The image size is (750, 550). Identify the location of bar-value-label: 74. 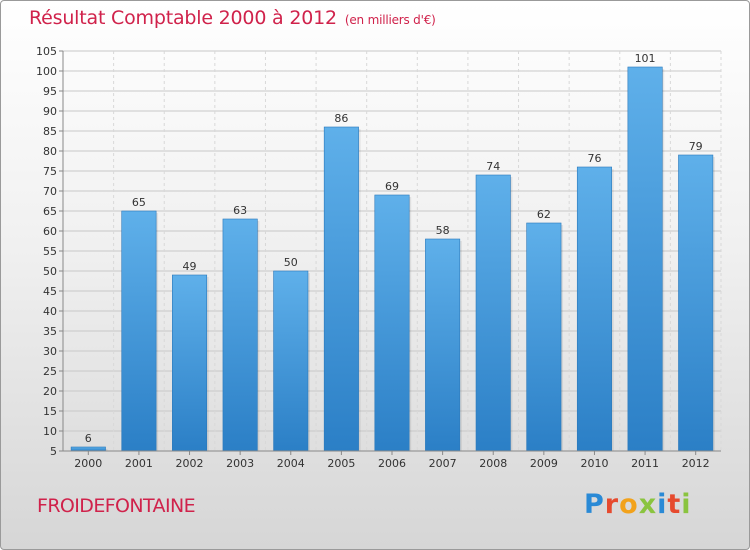
(493, 166).